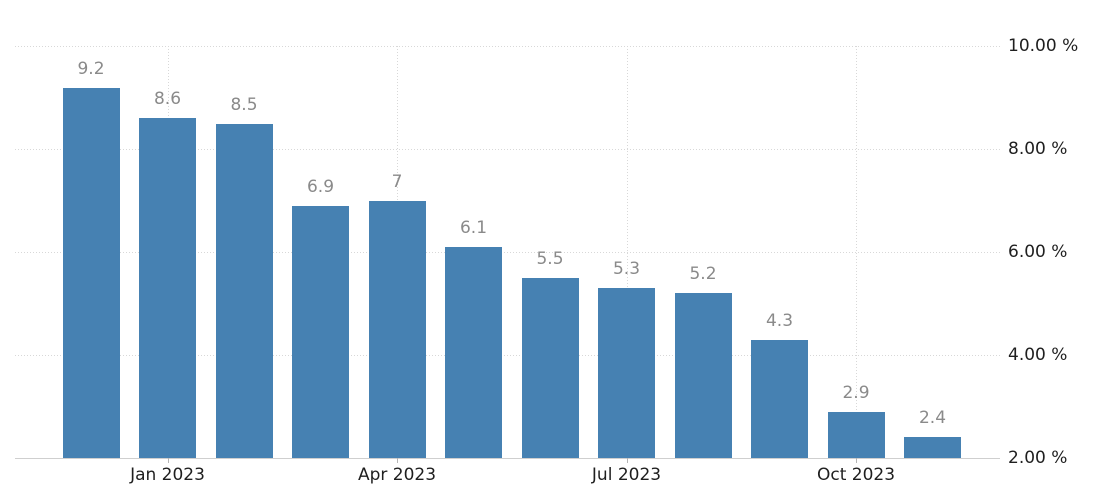  What do you see at coordinates (167, 99) in the screenshot?
I see `bar-value-label: 8.6` at bounding box center [167, 99].